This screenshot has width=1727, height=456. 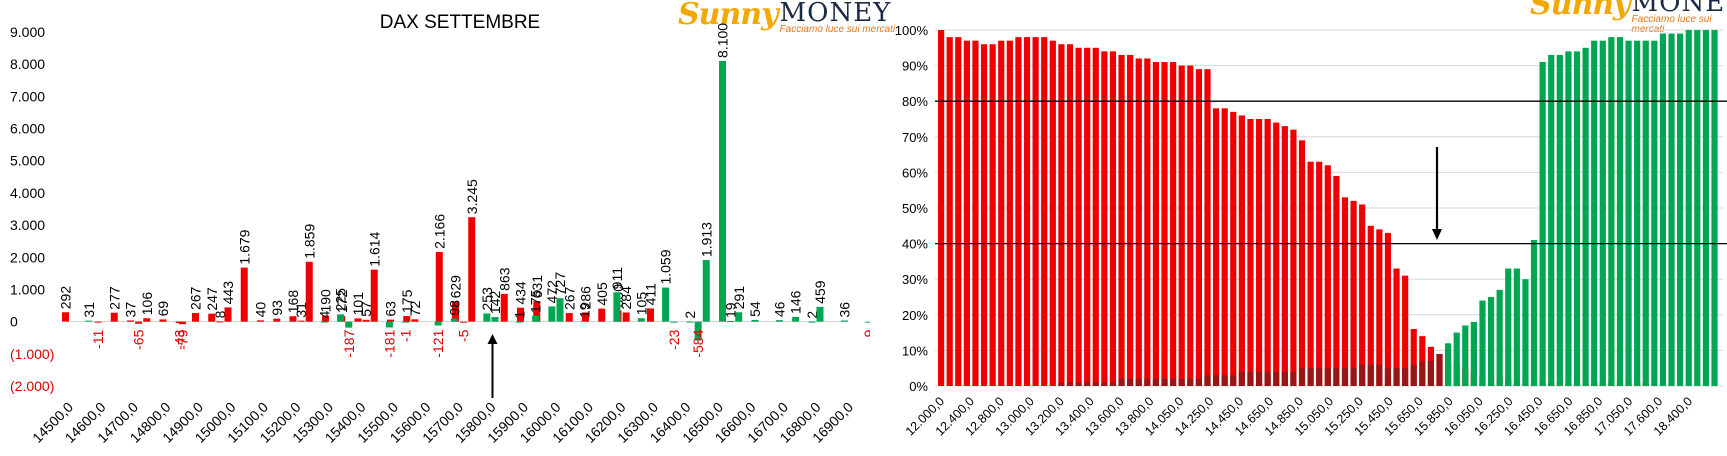 What do you see at coordinates (915, 244) in the screenshot?
I see `y-tick-label: 40%` at bounding box center [915, 244].